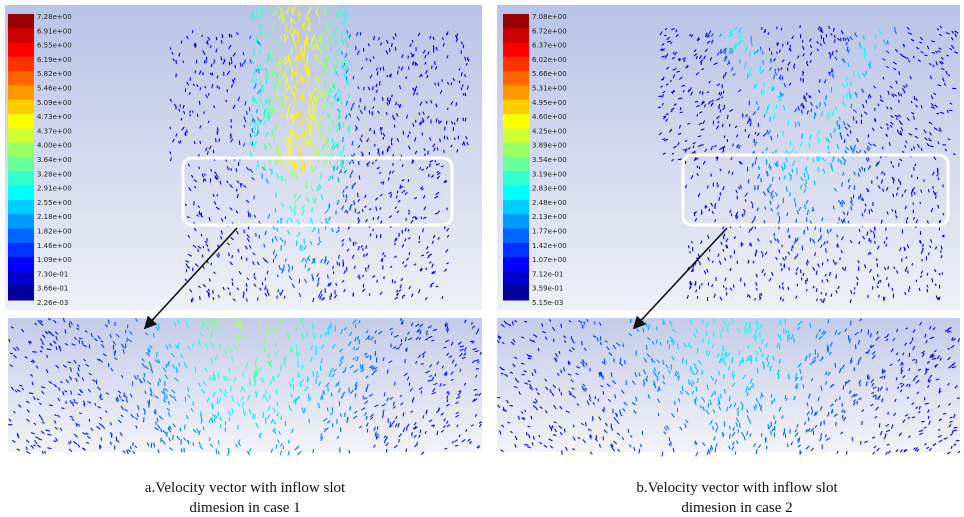 The image size is (964, 517). Describe the element at coordinates (549, 246) in the screenshot. I see `colorbar-label: 1.42e+00` at that location.